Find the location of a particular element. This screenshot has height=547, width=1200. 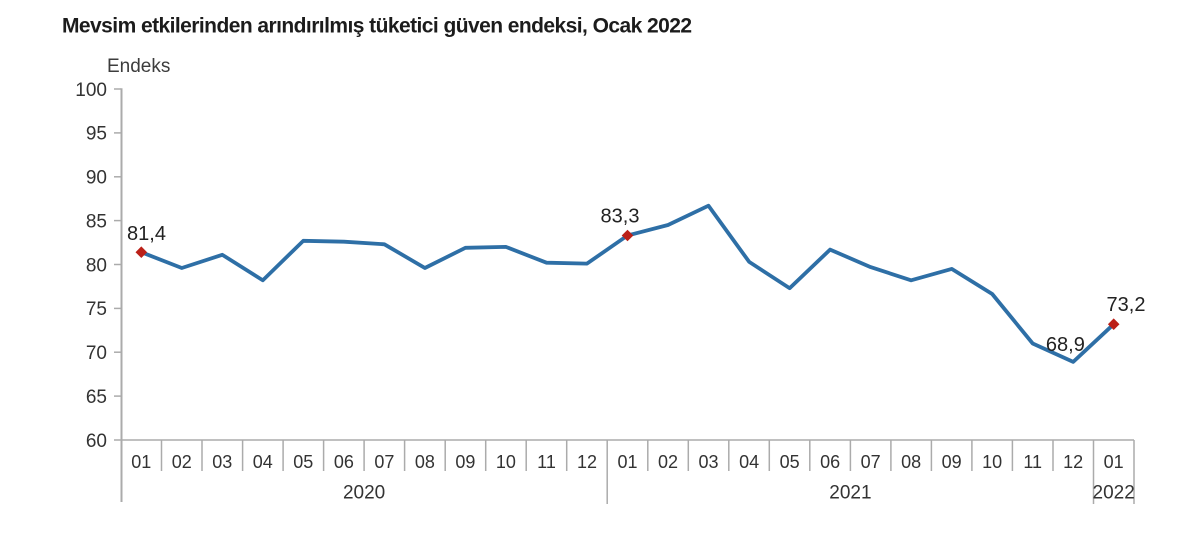

svg-text: 68,9 is located at coordinates (1065, 345).